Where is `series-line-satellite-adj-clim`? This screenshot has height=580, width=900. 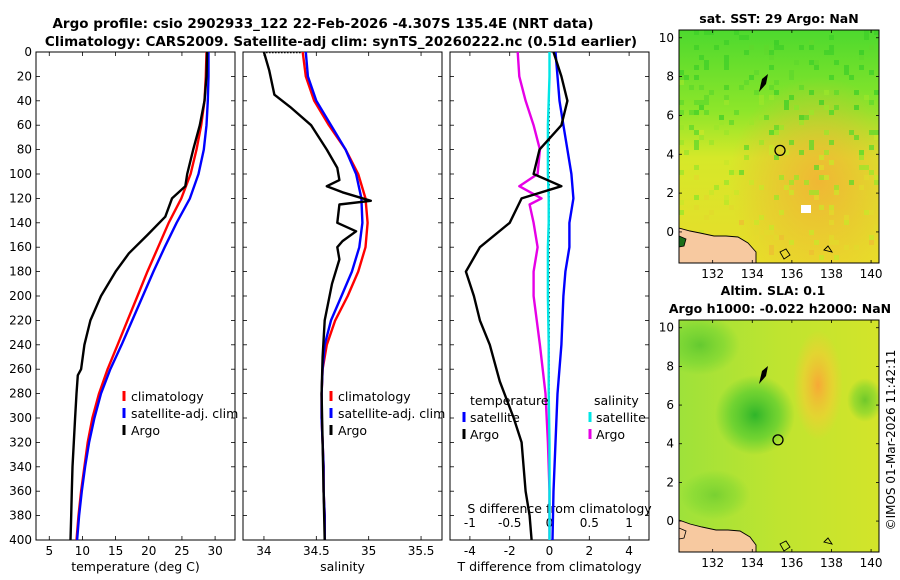
series-line-satellite-adj-clim is located at coordinates (142, 296).